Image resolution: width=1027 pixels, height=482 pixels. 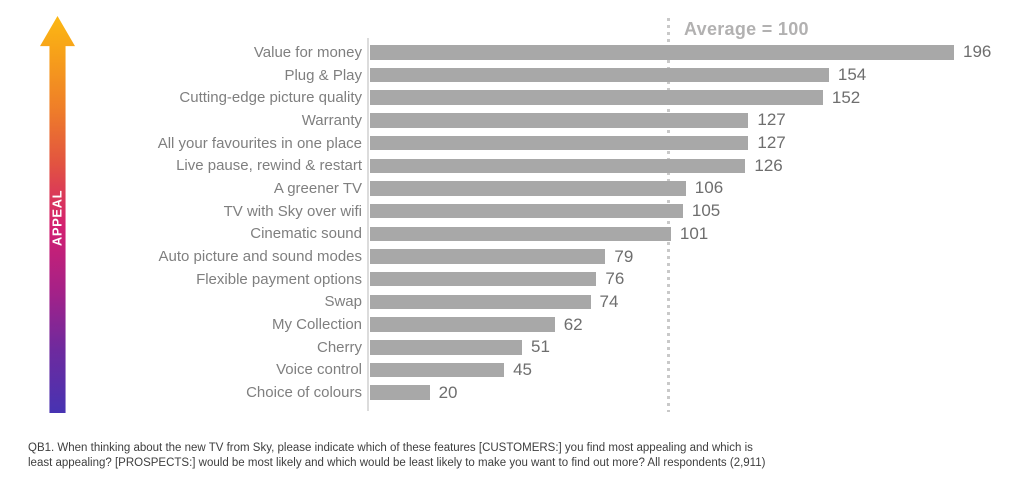 I want to click on bar-track: 152, so click(x=615, y=98).